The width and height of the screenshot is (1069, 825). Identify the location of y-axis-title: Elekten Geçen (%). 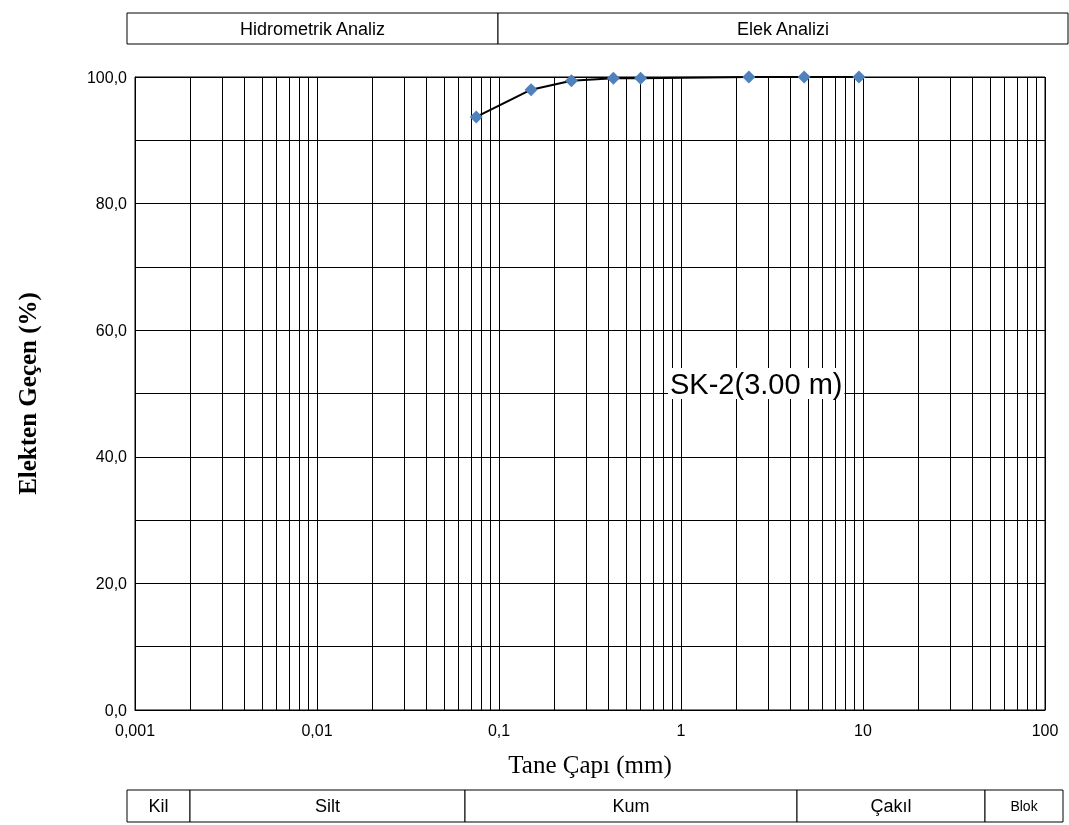
(28, 393).